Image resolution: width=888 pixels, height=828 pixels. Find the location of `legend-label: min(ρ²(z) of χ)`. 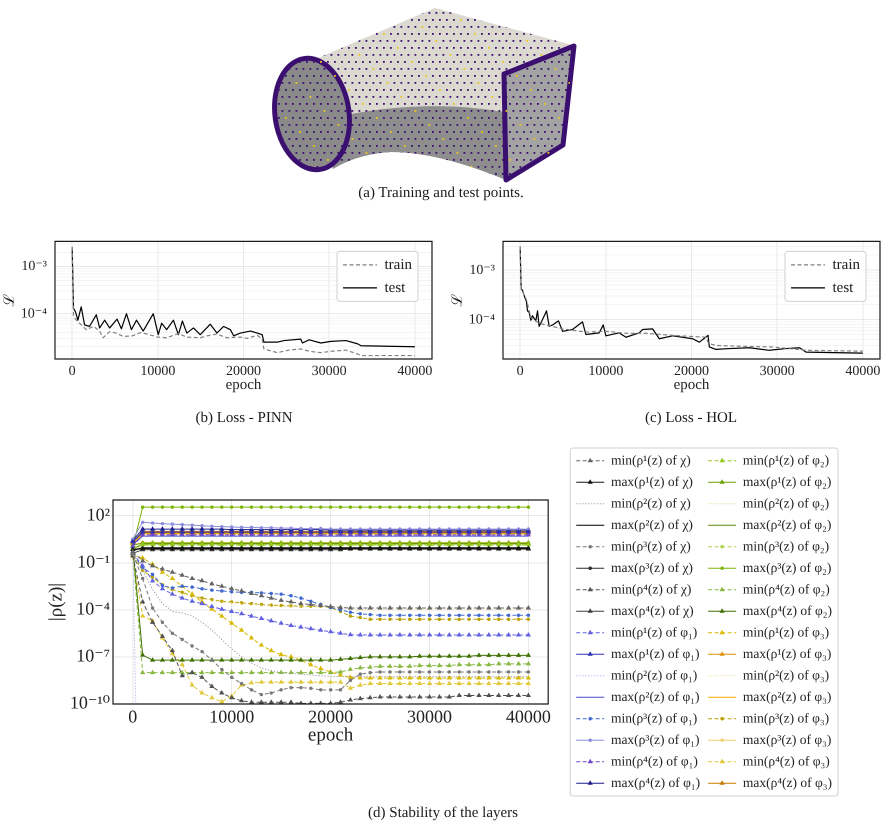

legend-label: min(ρ²(z) of χ) is located at coordinates (650, 502).